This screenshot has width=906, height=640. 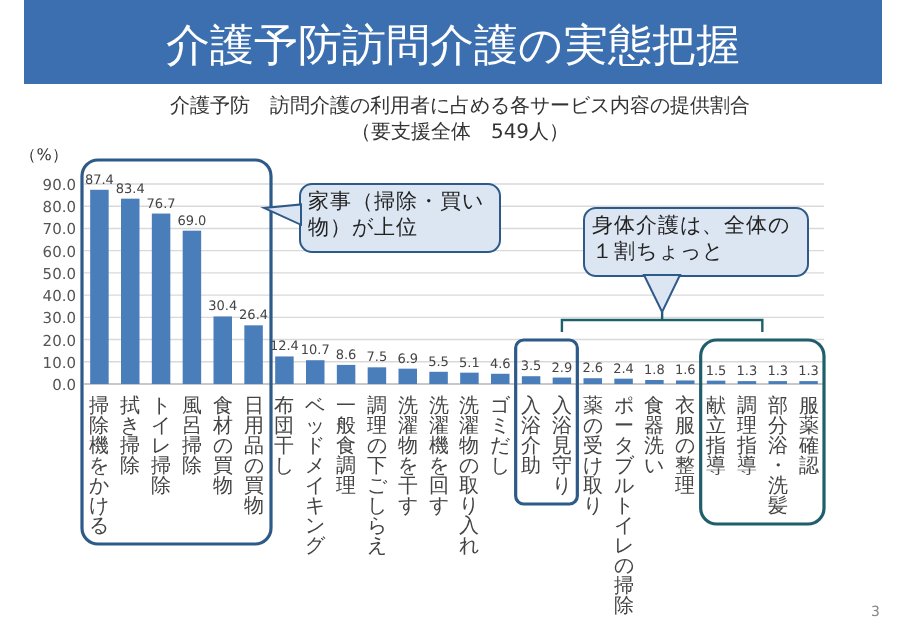 What do you see at coordinates (501, 436) in the screenshot?
I see `x-tick-label: ゴミだし` at bounding box center [501, 436].